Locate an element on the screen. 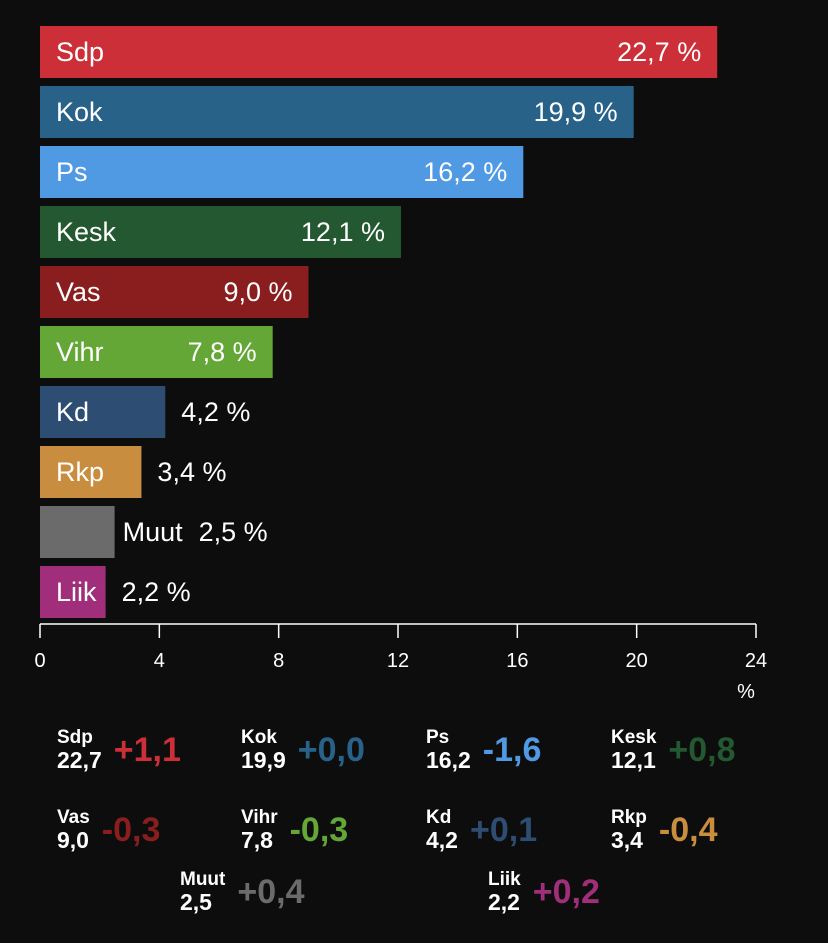 Image resolution: width=828 pixels, height=943 pixels. bar-value-ps: 16,2 % is located at coordinates (465, 172).